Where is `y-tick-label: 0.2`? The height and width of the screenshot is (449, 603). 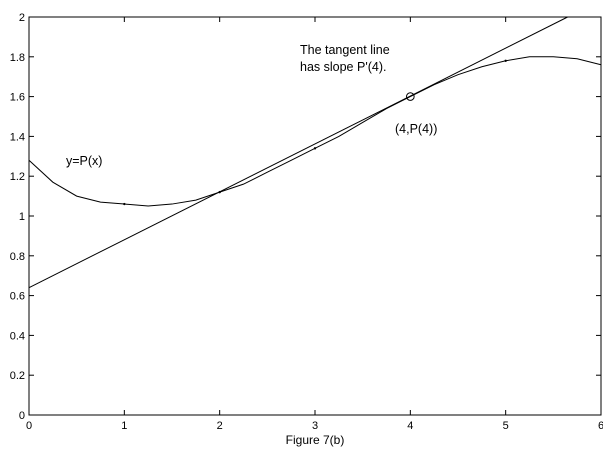
y-tick-label: 0.2 is located at coordinates (17, 376).